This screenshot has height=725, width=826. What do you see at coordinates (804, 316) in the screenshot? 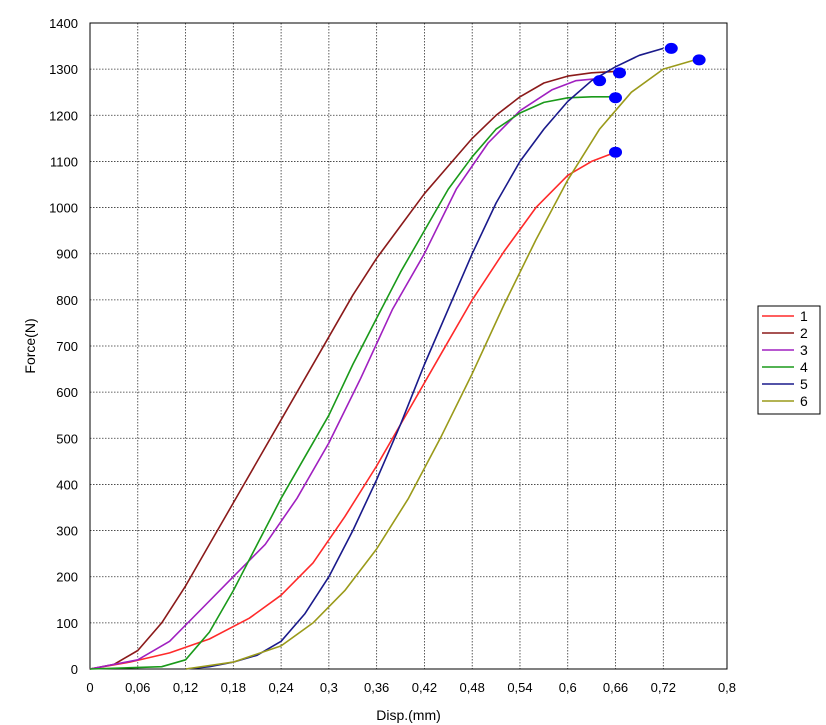
I see `legend-label-1: 1` at bounding box center [804, 316].